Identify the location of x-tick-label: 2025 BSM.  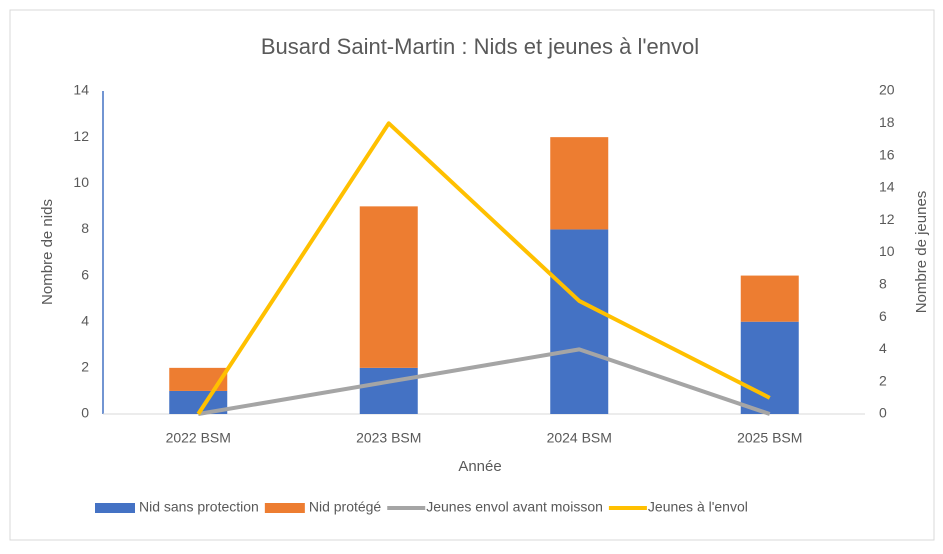
(769, 438).